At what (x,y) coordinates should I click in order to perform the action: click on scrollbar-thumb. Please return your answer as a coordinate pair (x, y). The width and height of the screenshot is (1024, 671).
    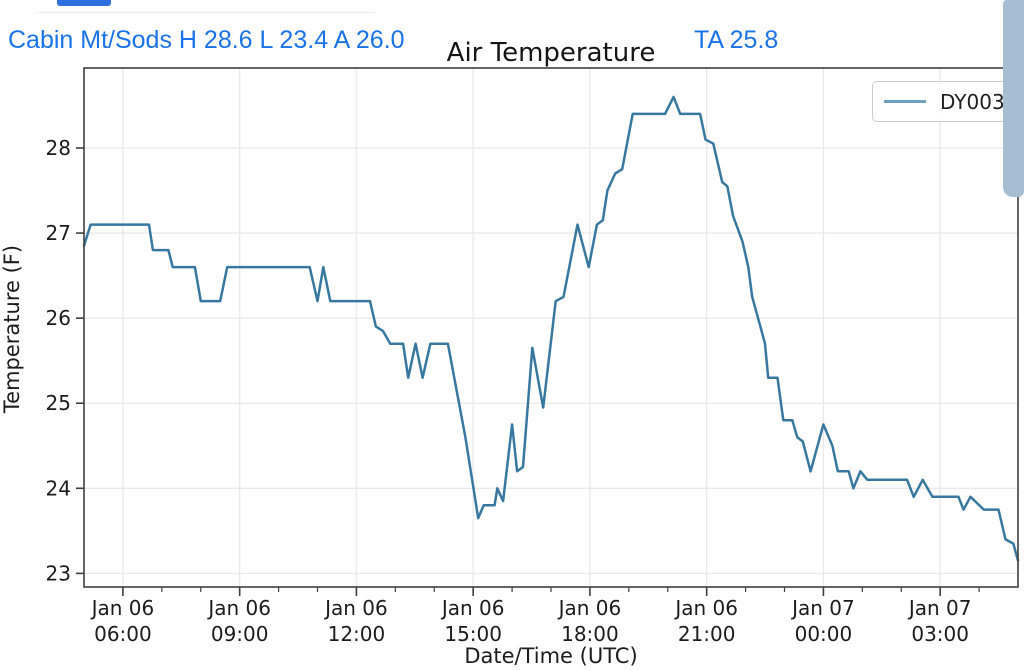
    Looking at the image, I should click on (1013, 98).